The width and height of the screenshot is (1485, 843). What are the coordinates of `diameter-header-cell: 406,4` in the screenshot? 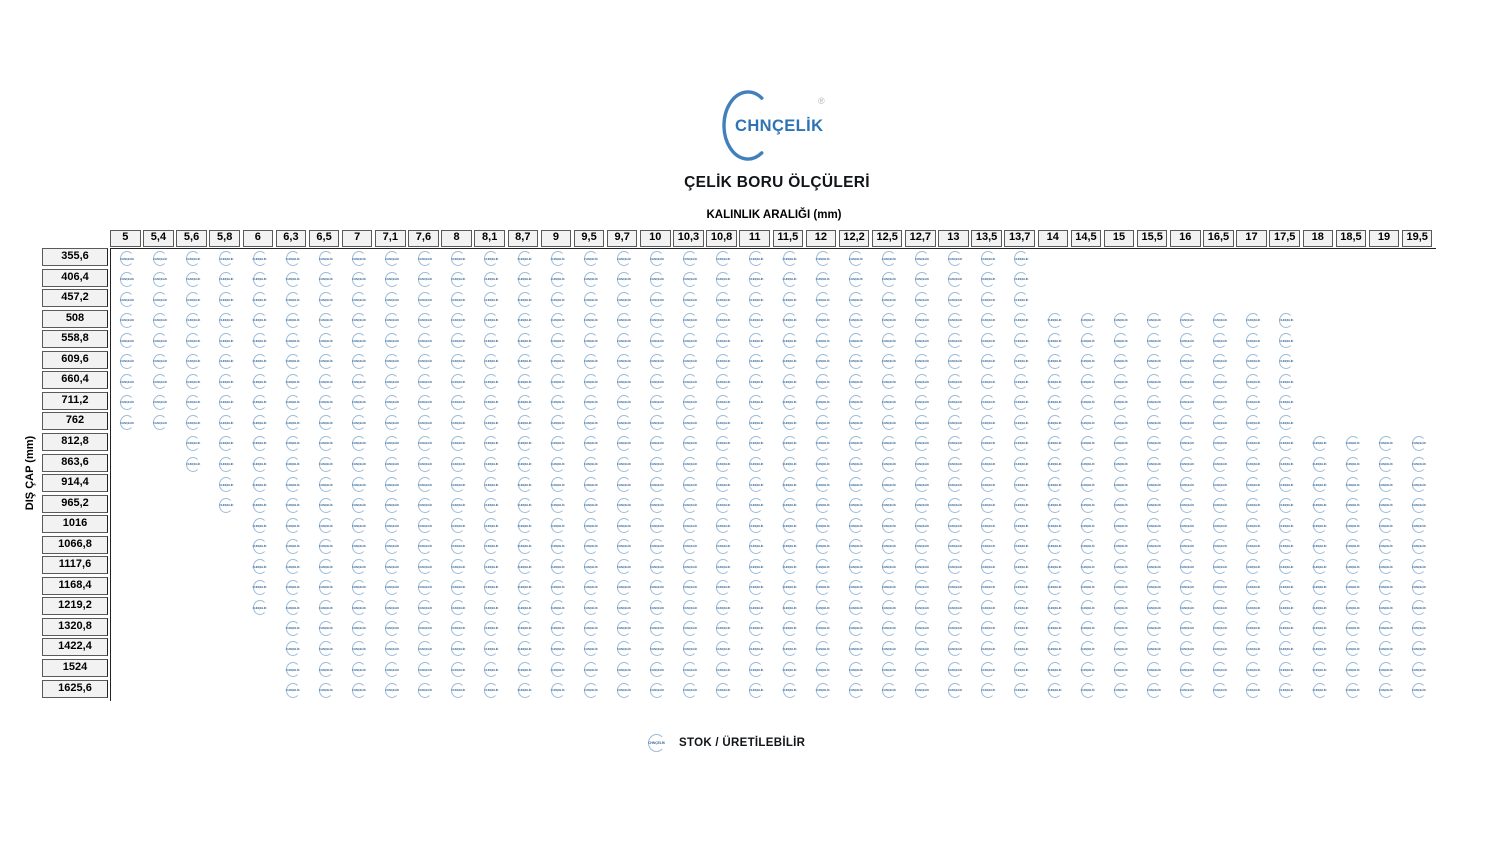 It's located at (75, 277).